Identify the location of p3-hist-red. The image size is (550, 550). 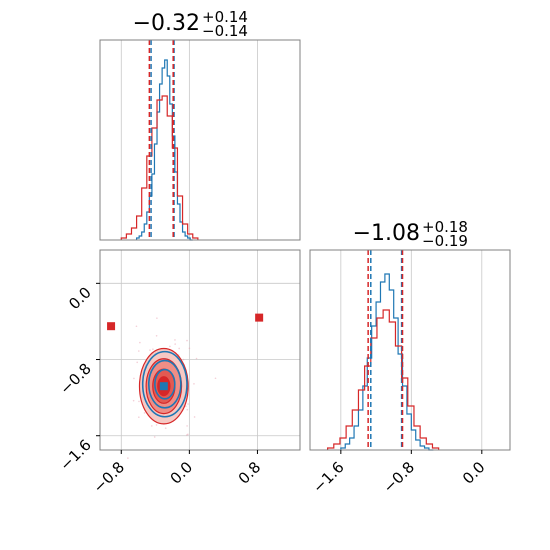
(383, 379).